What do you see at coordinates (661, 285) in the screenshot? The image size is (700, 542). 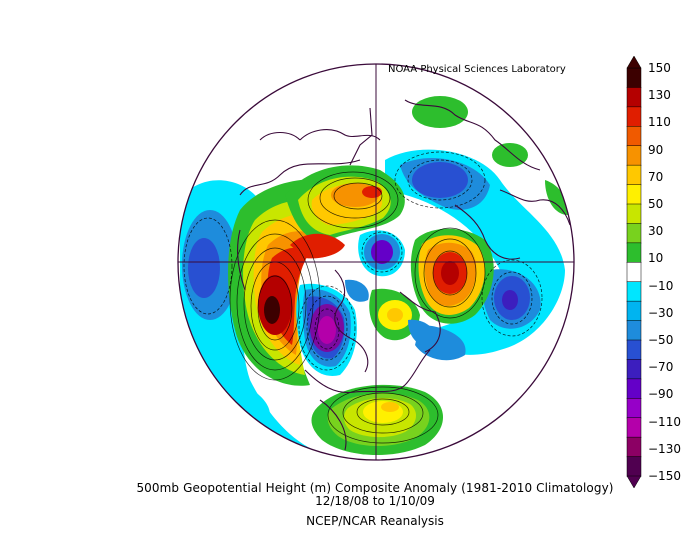 I see `colorbar-label: −10` at bounding box center [661, 285].